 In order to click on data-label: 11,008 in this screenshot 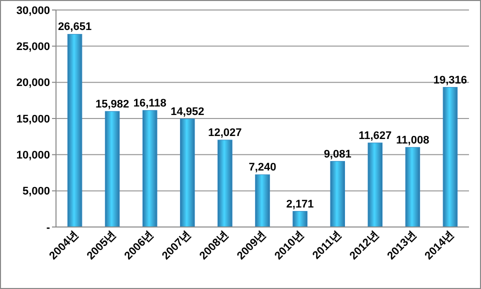, I will do `click(413, 140)`.